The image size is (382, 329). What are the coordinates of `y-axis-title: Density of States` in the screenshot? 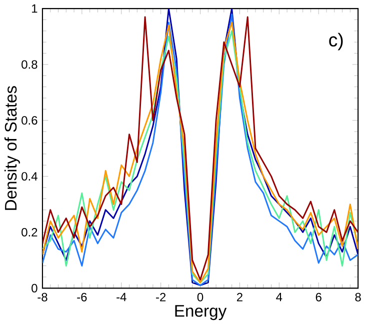 It's located at (12, 148).